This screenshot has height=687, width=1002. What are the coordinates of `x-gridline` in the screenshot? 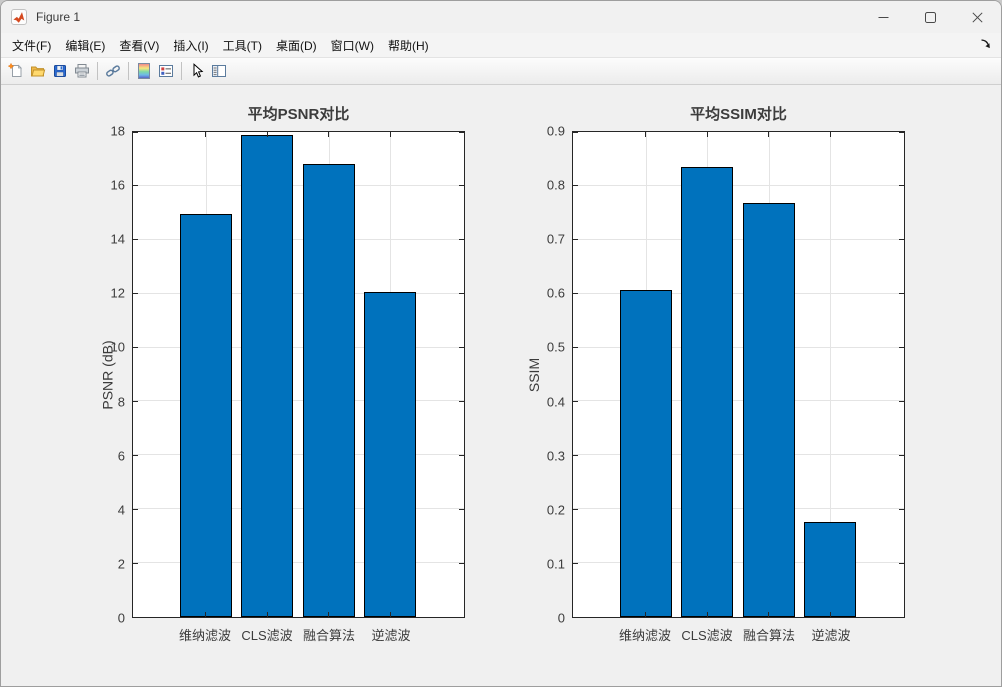 It's located at (831, 374).